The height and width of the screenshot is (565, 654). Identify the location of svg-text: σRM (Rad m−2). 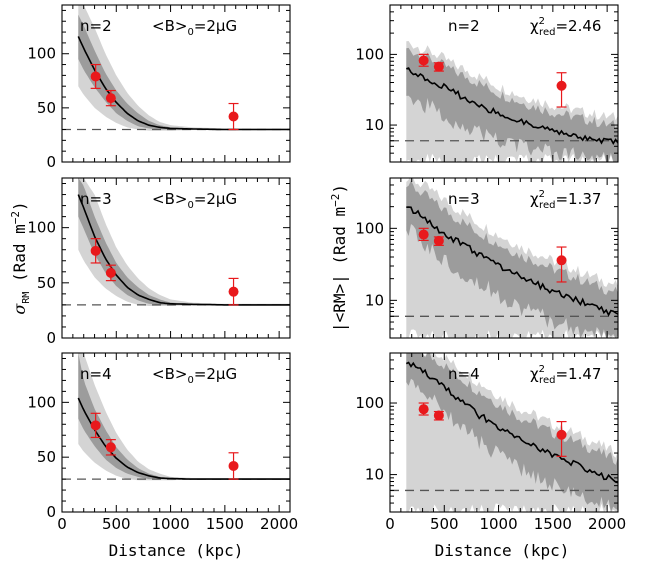
(20, 257).